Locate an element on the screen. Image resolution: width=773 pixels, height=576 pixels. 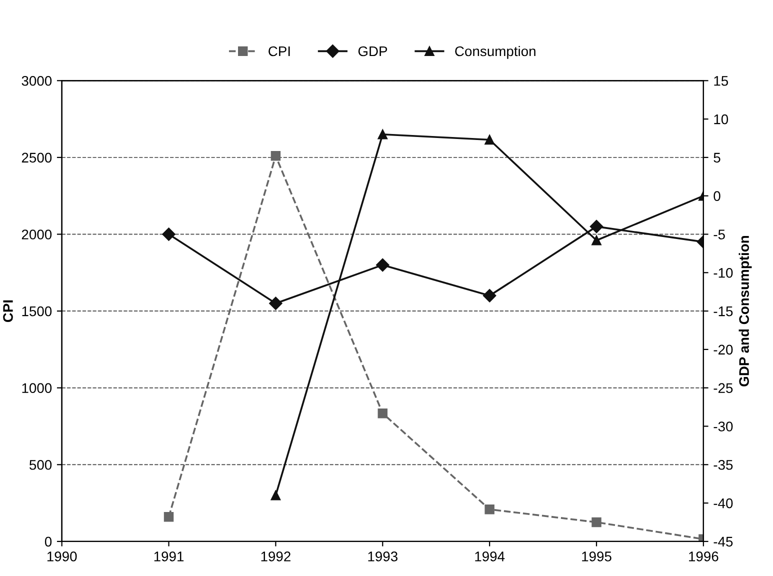
y2-tick-label: -5 is located at coordinates (719, 235).